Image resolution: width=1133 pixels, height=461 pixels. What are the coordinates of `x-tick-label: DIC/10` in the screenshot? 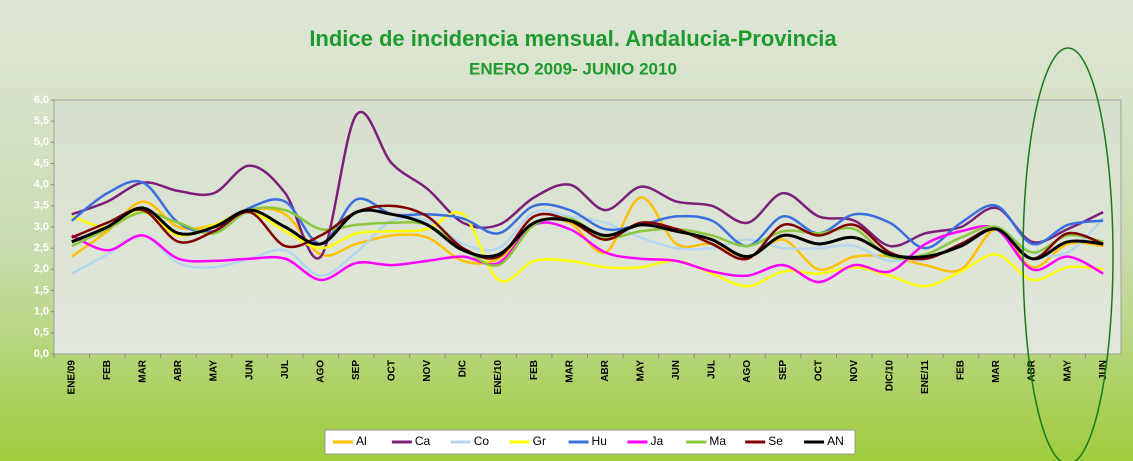 It's located at (889, 376).